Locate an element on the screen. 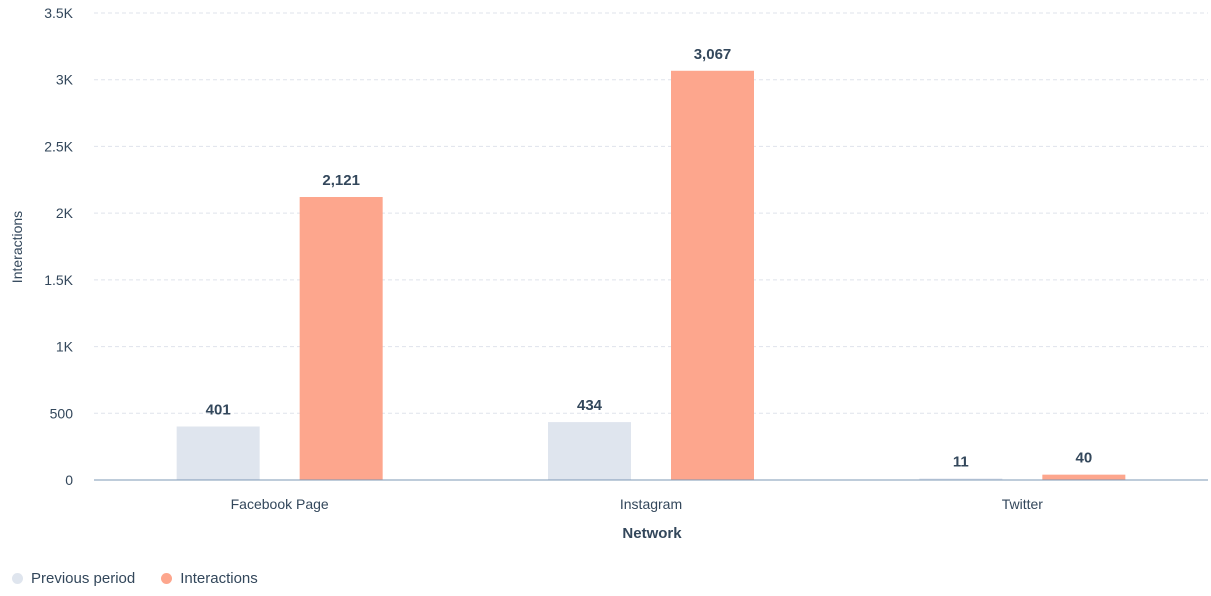 The width and height of the screenshot is (1211, 596). bar-previous-period-facebook-page is located at coordinates (218, 453).